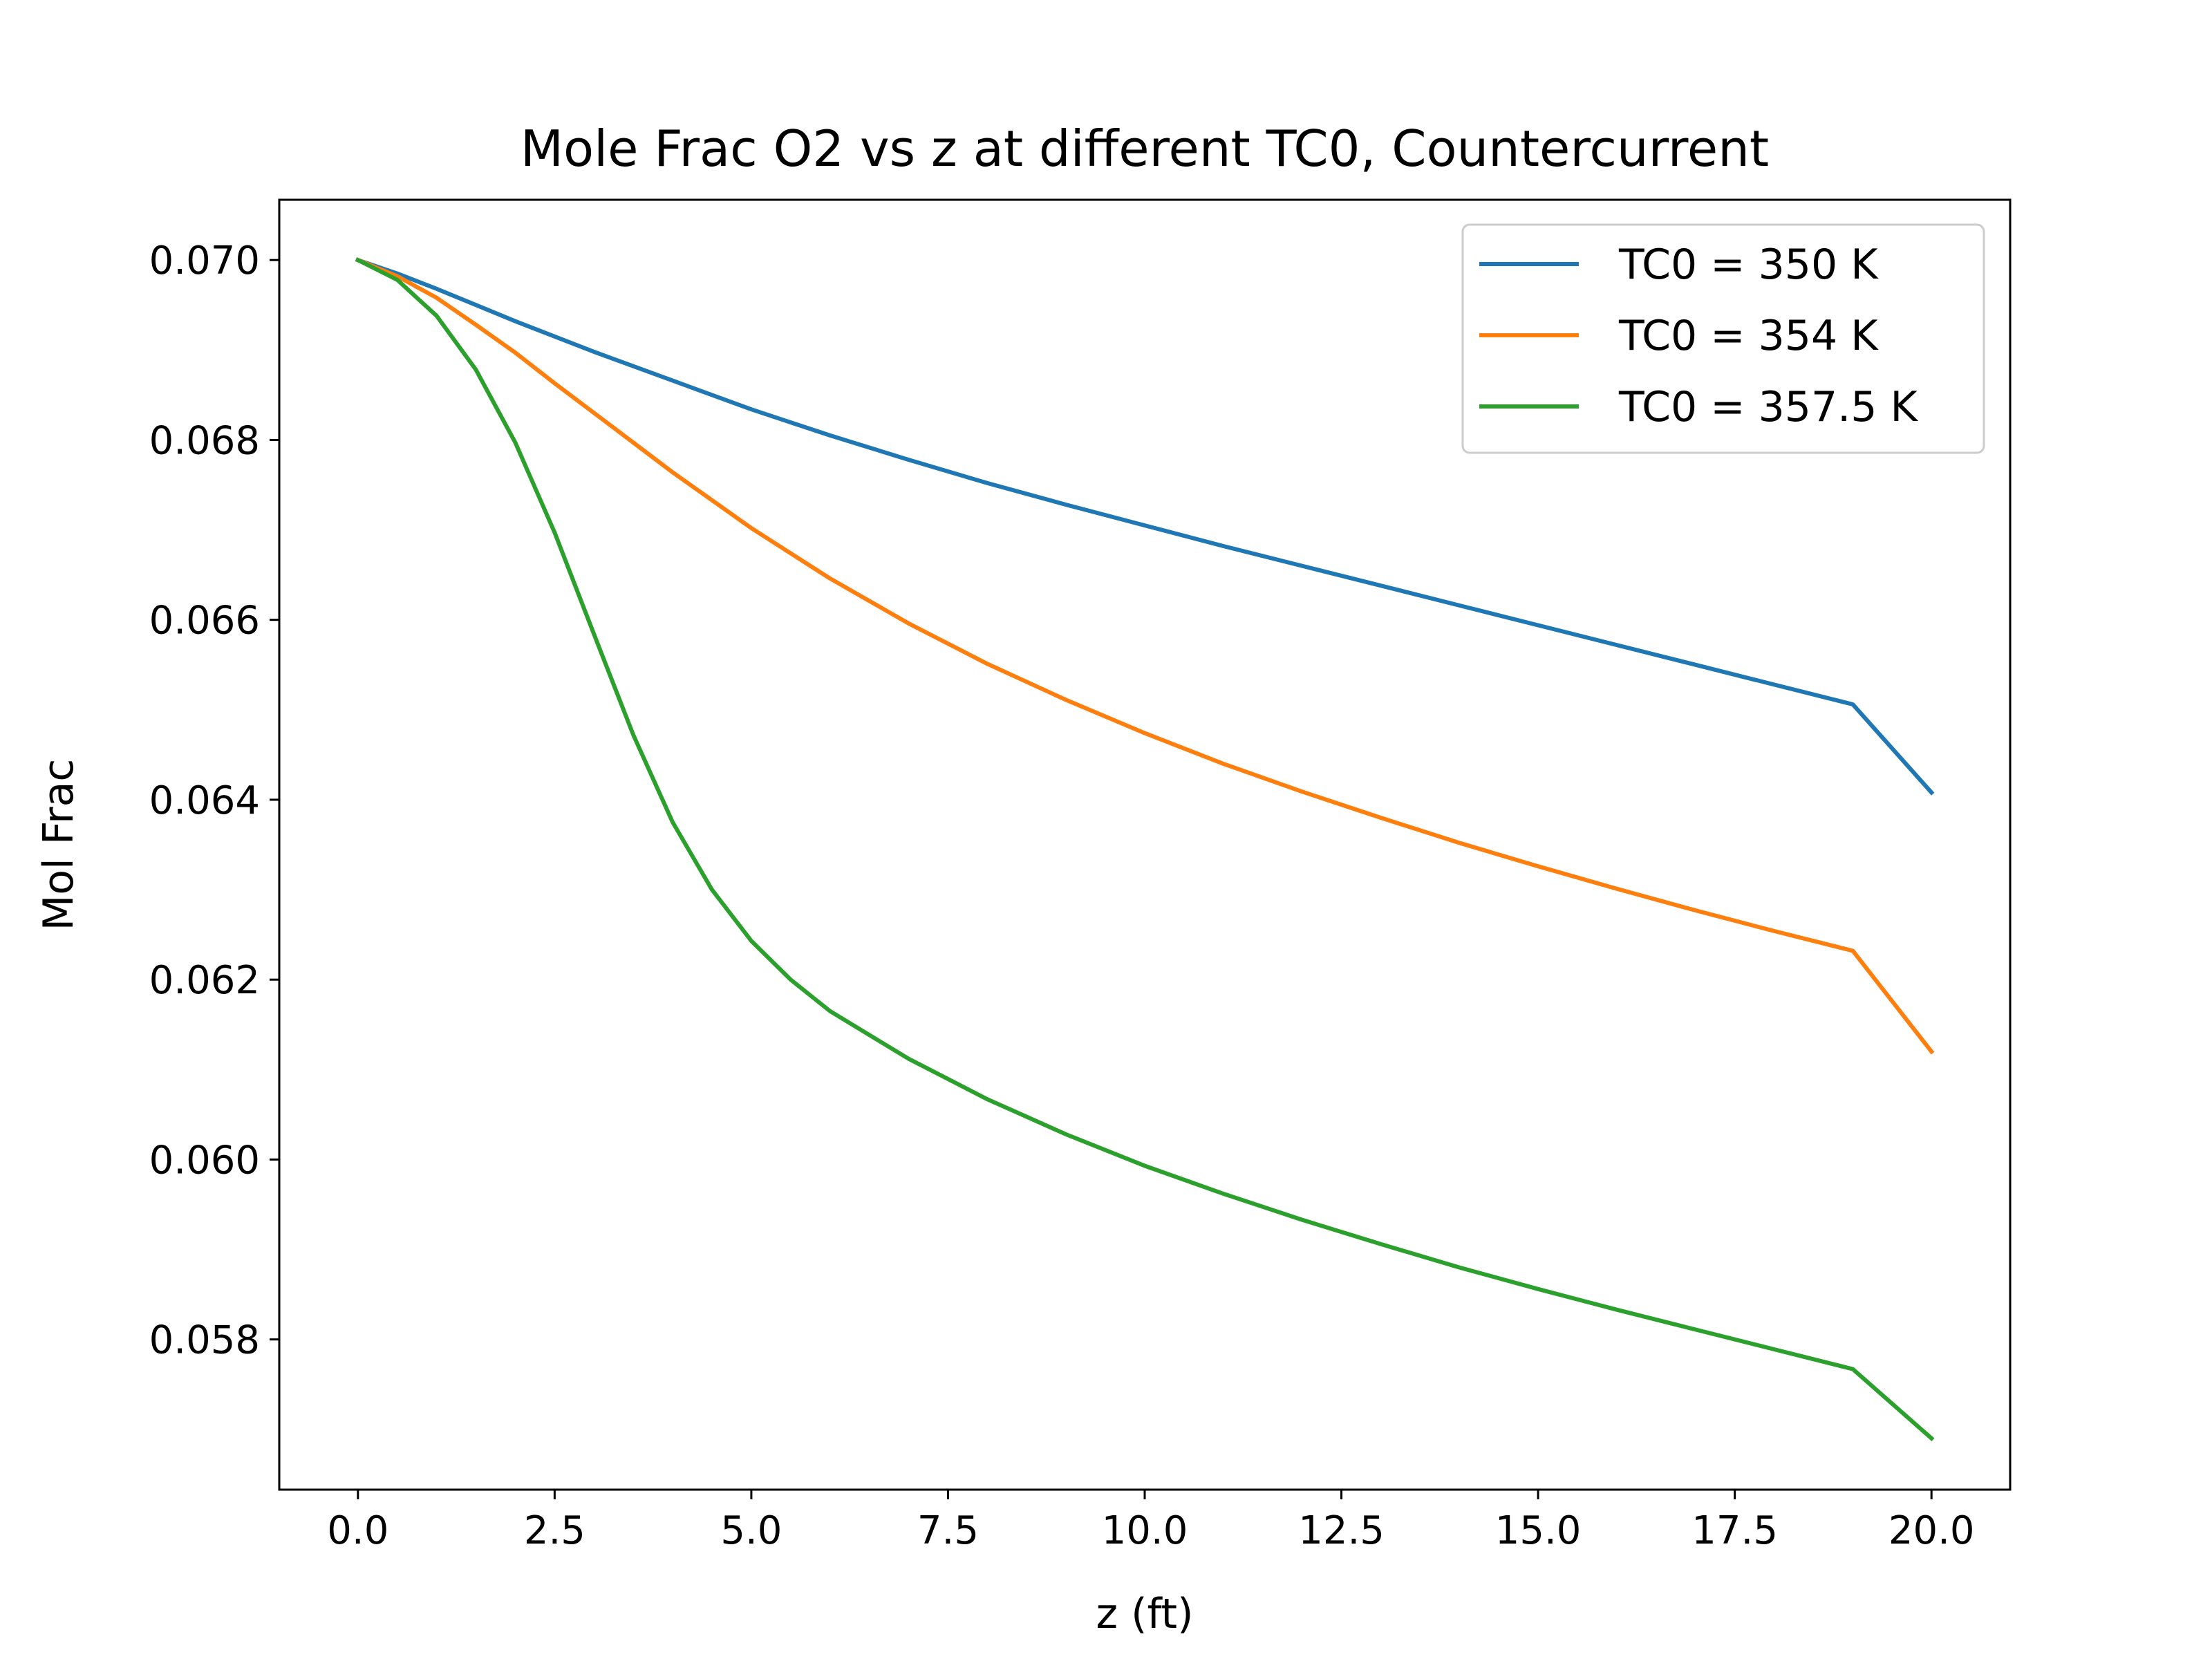  What do you see at coordinates (1145, 1614) in the screenshot?
I see `x-axis-label: z (ft)` at bounding box center [1145, 1614].